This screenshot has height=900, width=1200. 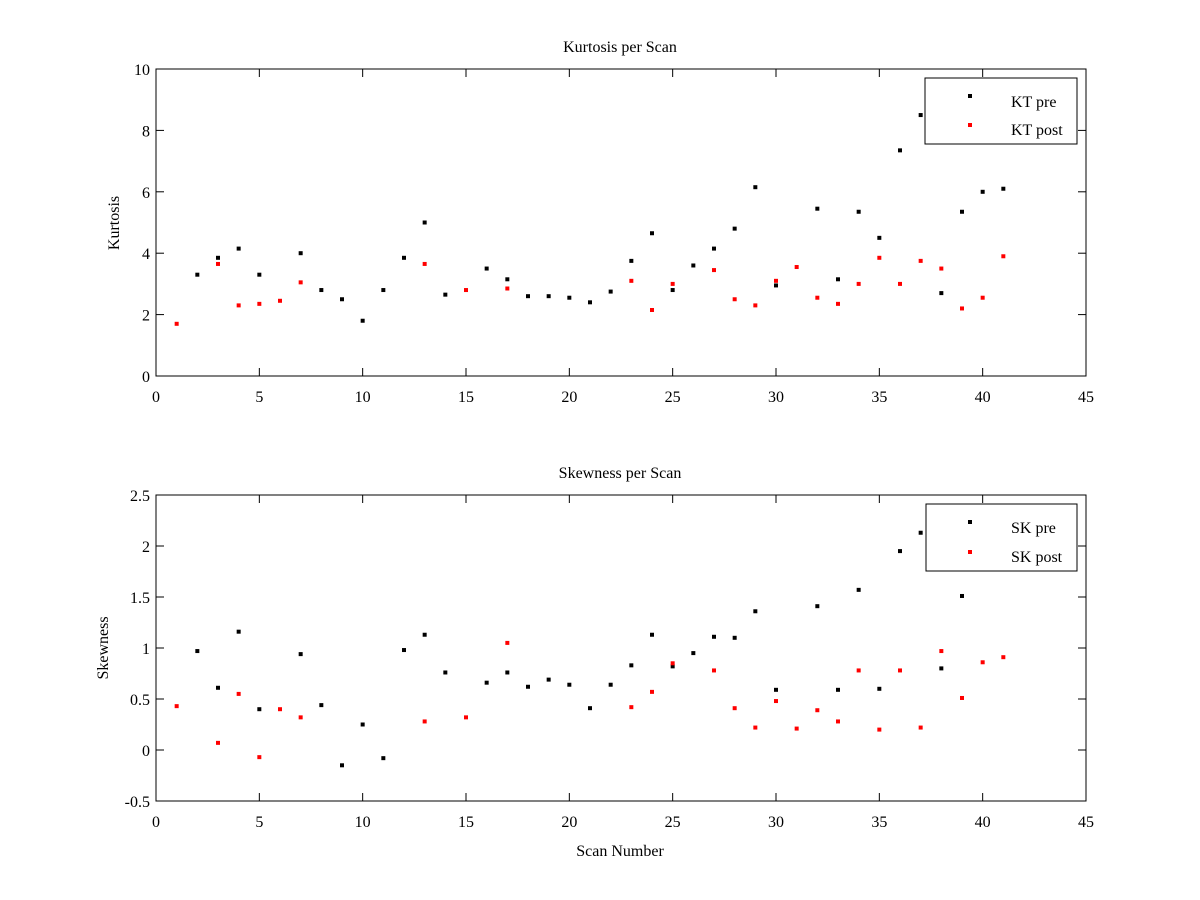 I want to click on skewness-legend-box, so click(x=1001, y=537).